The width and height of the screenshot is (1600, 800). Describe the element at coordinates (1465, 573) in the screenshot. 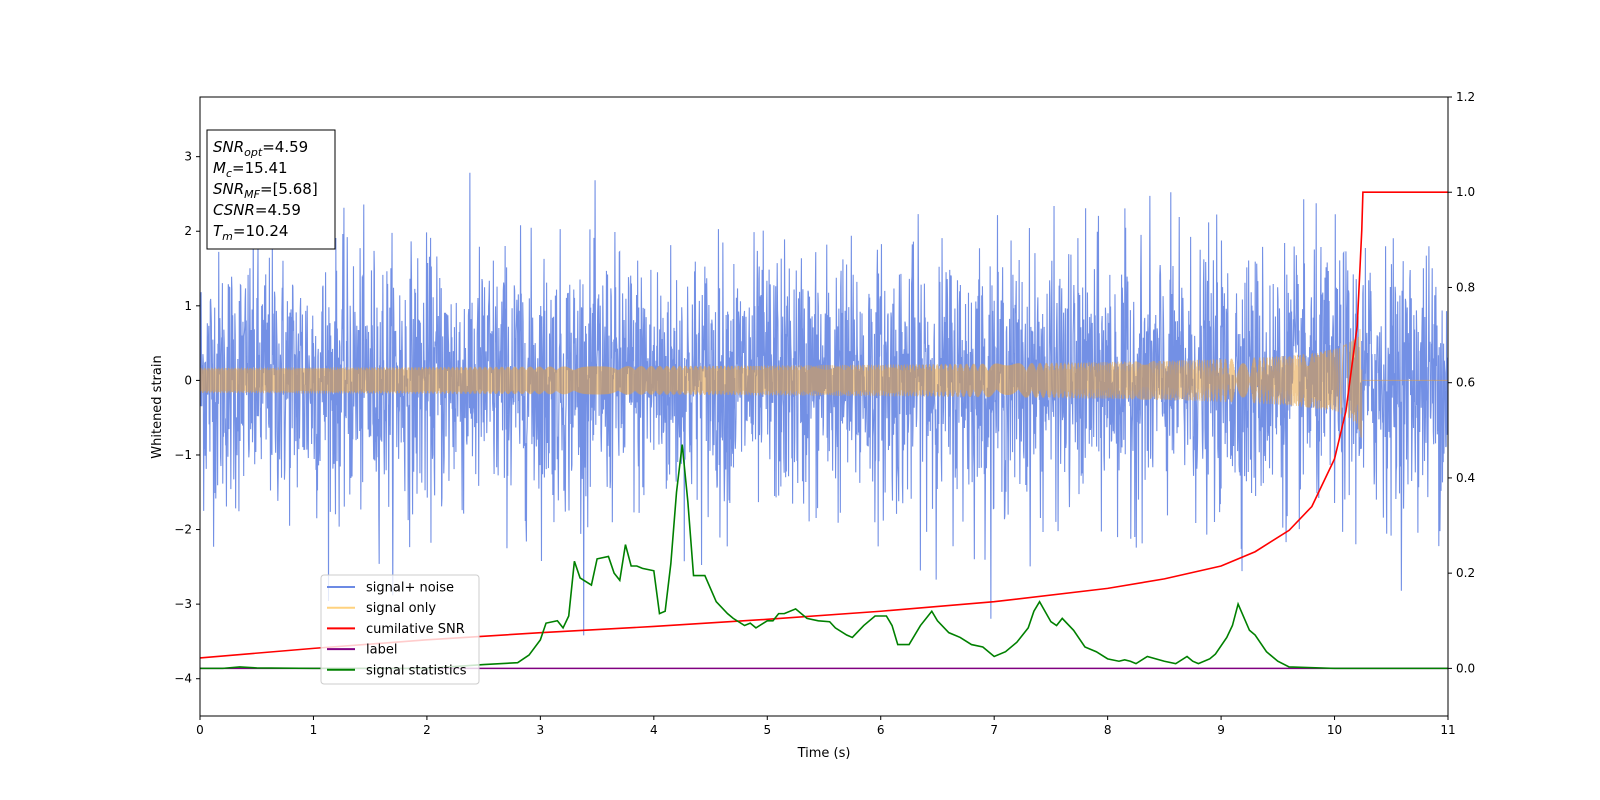

I see `y-tick-label-right: 0.2` at that location.